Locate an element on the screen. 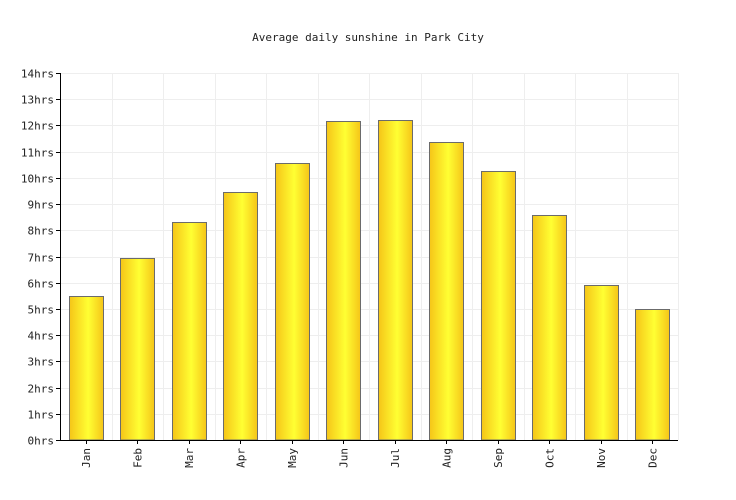 This screenshot has height=500, width=736. x-tick-label: Aug is located at coordinates (446, 458).